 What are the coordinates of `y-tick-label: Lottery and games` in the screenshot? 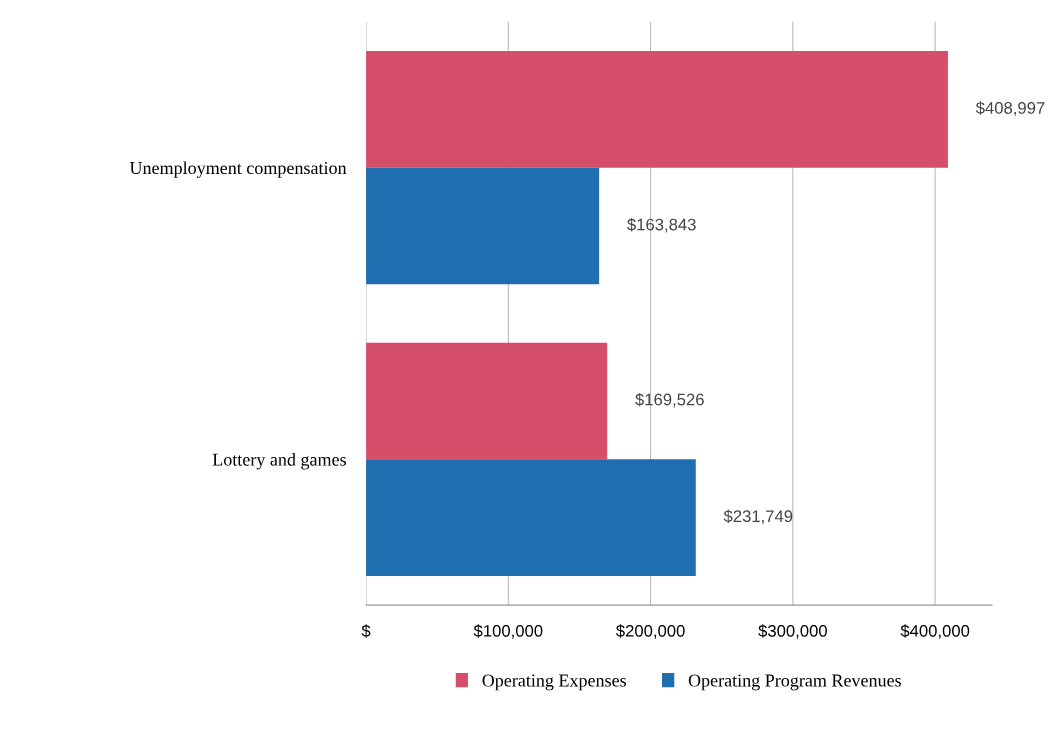 It's located at (279, 461).